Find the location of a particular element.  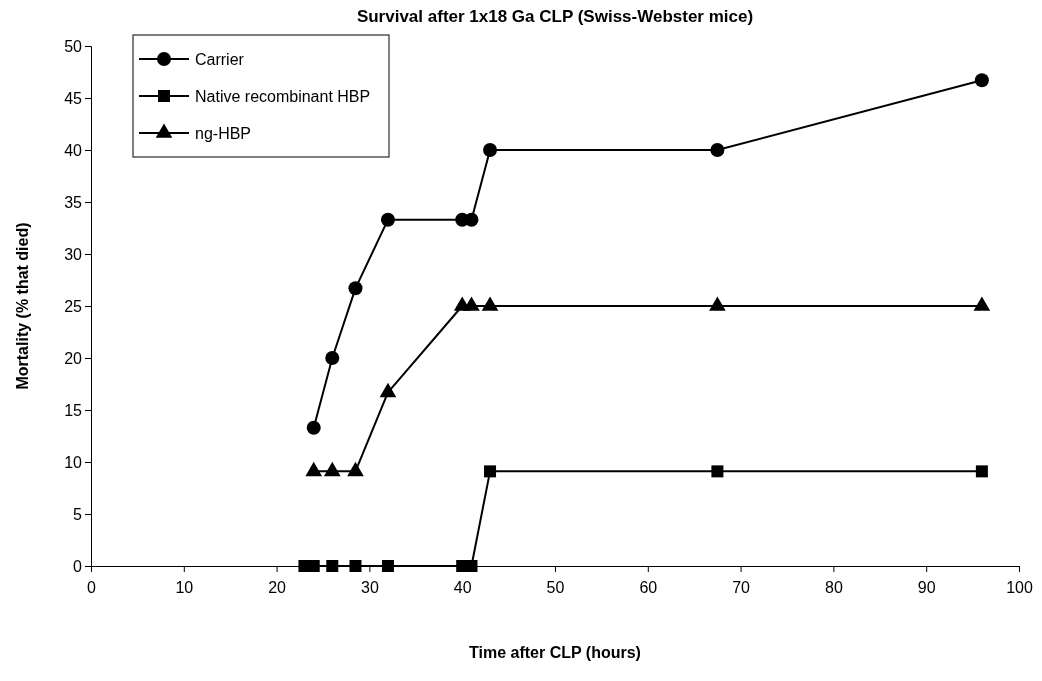

y-tick-label: 50 is located at coordinates (73, 46).